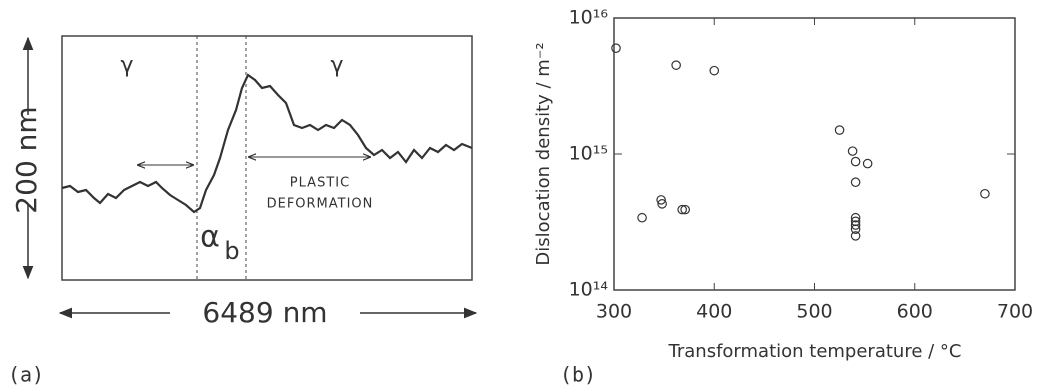 The height and width of the screenshot is (391, 1045). I want to click on x-axis-label: Transformation temperature / °C, so click(815, 351).